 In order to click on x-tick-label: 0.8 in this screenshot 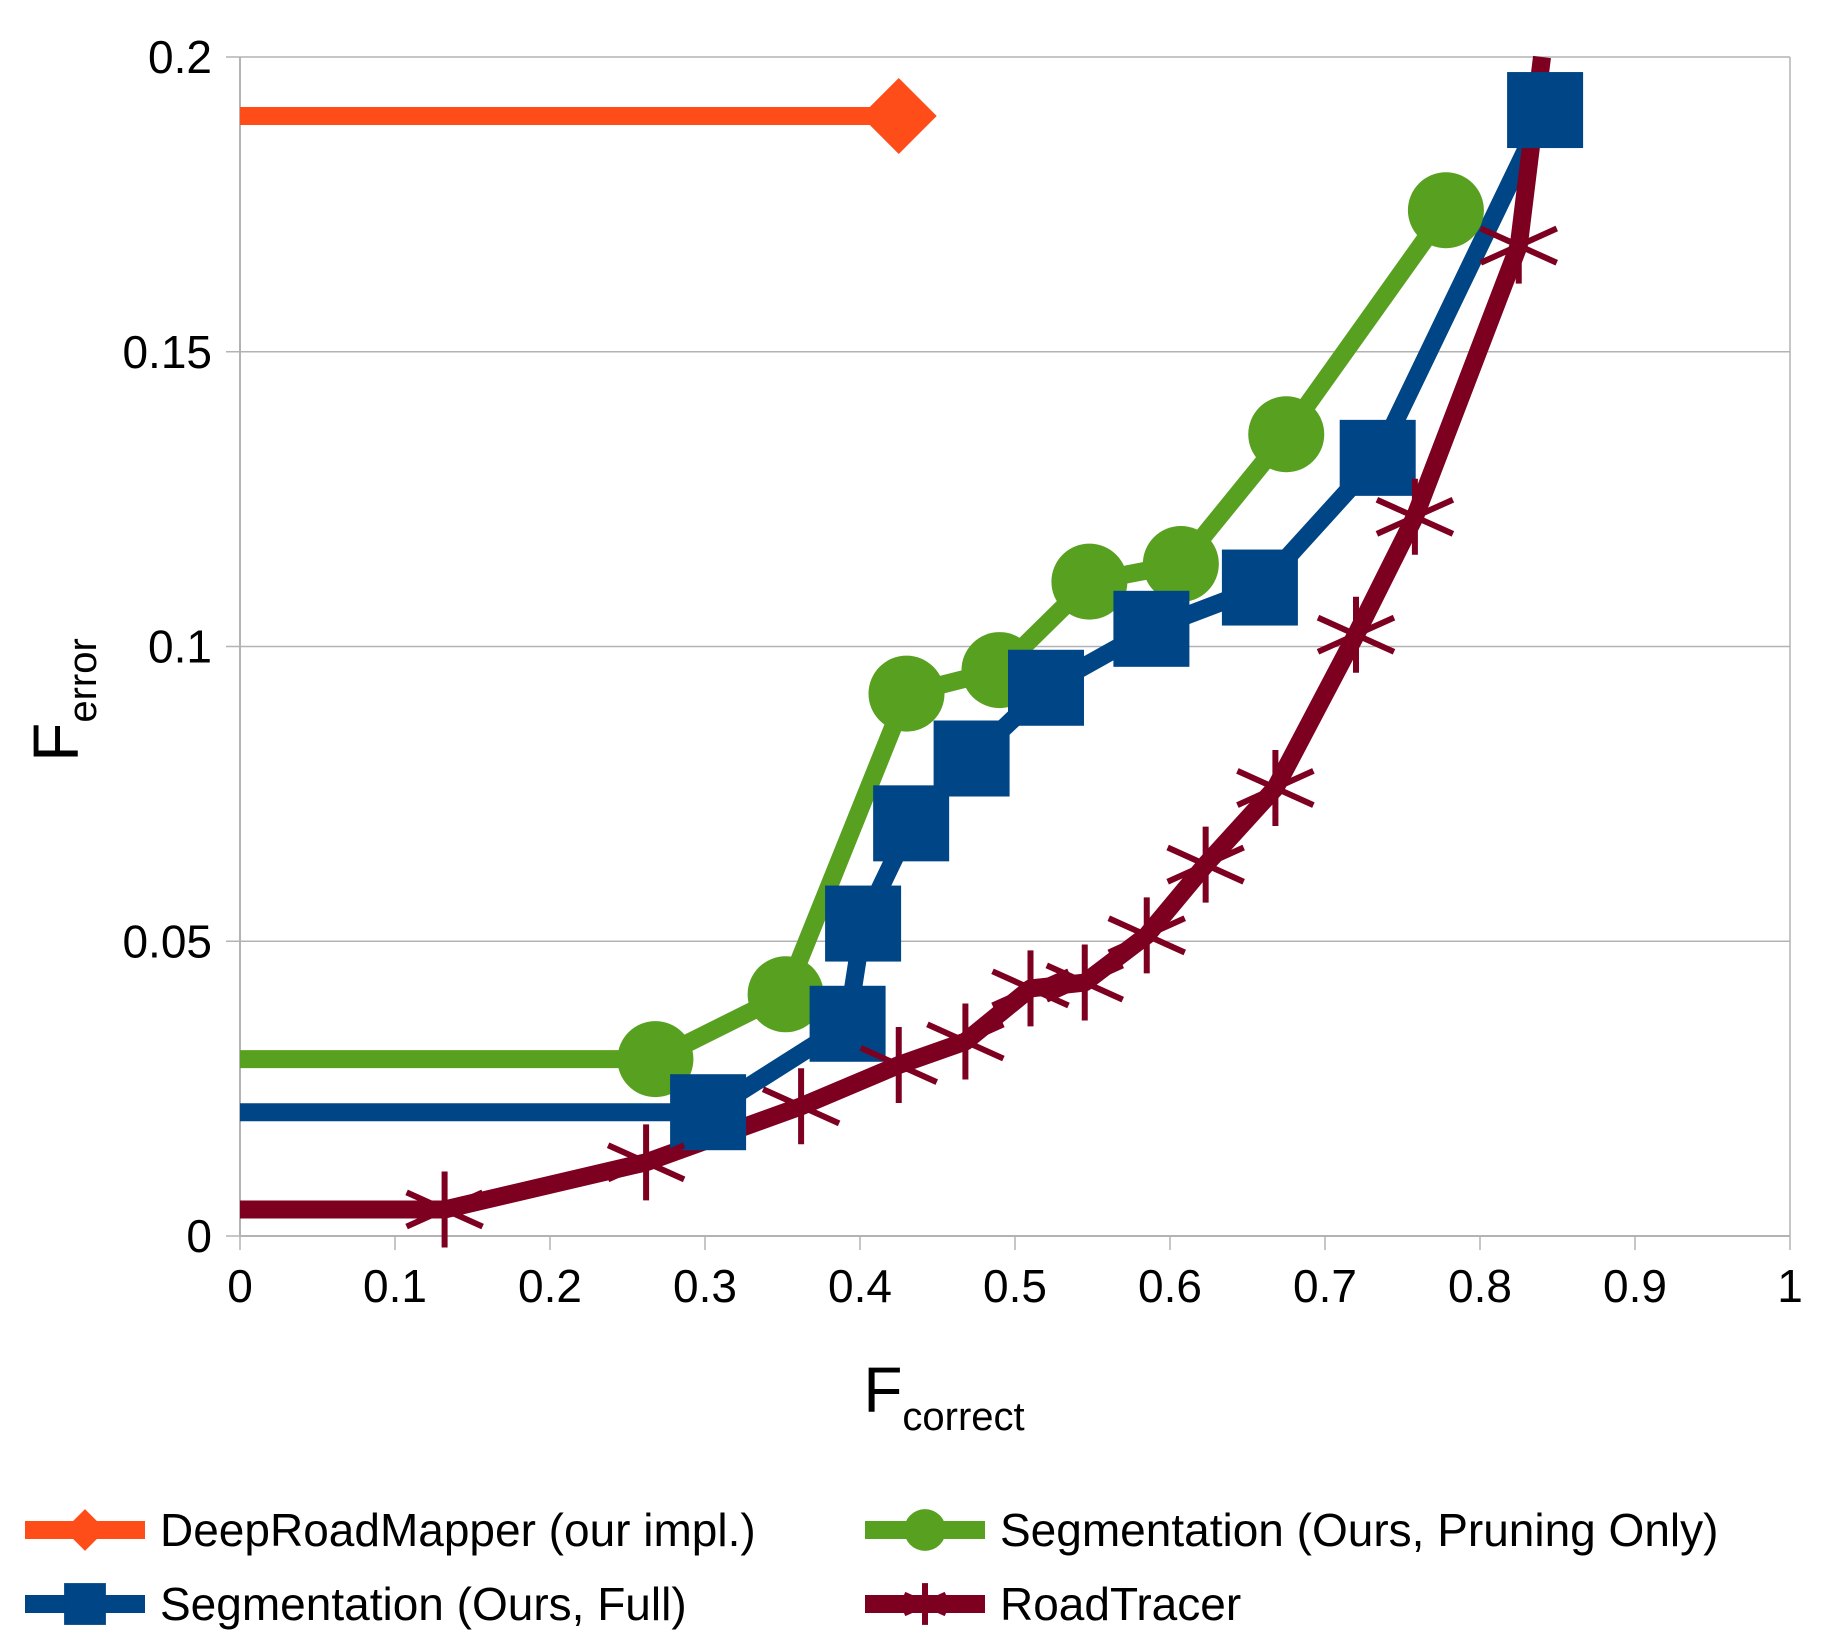, I will do `click(1480, 1286)`.